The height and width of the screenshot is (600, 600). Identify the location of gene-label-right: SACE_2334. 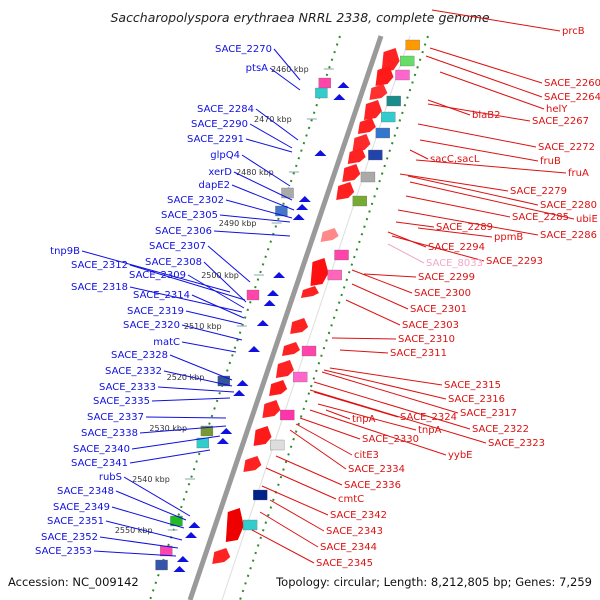
(376, 469).